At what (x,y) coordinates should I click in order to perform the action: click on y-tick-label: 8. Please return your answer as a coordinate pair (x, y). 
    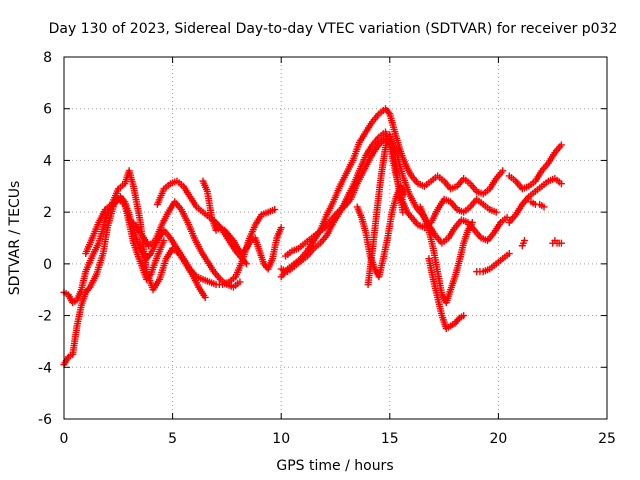
    Looking at the image, I should click on (47, 58).